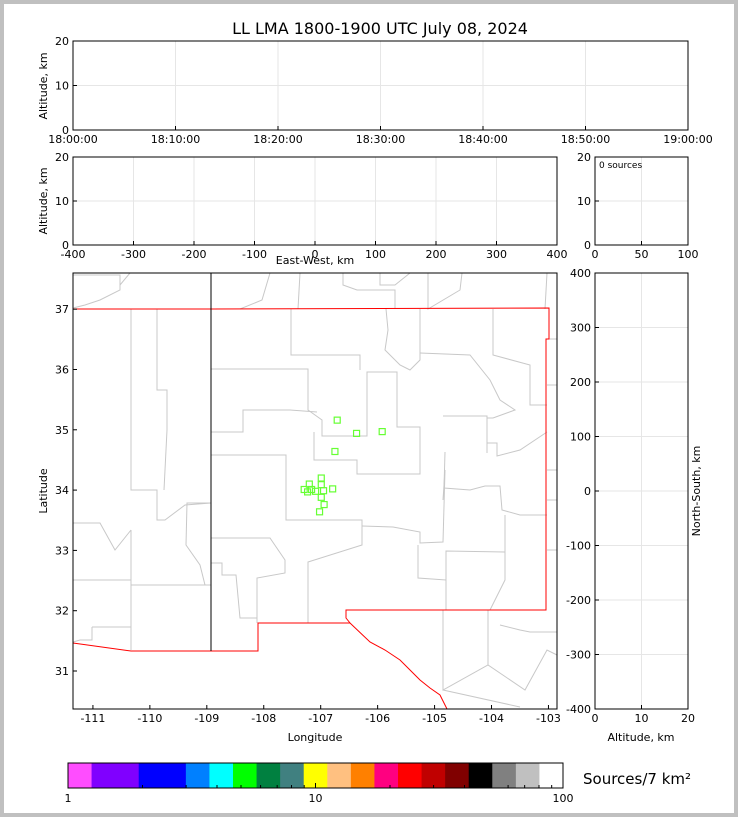 The image size is (738, 821). What do you see at coordinates (65, 245) in the screenshot?
I see `ew-altitude-ytick-label: 0` at bounding box center [65, 245].